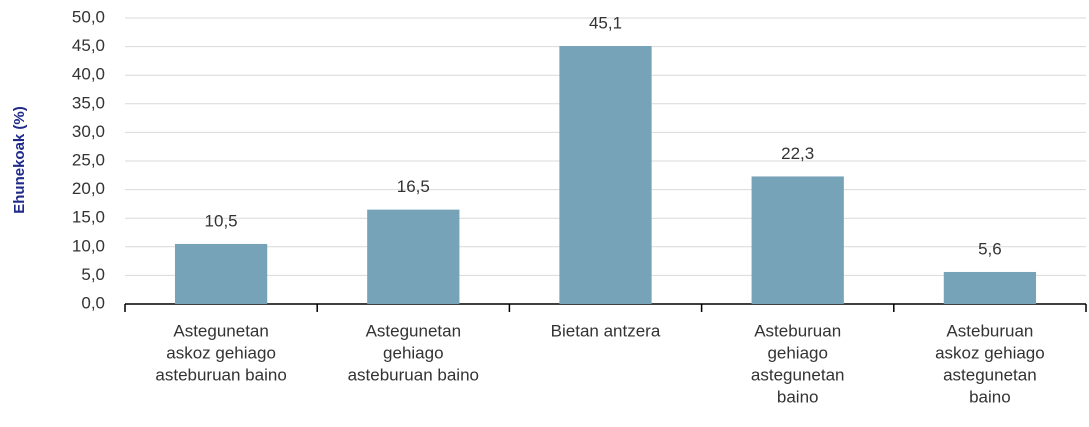 The image size is (1089, 427). Describe the element at coordinates (221, 220) in the screenshot. I see `value-label: 10,5` at that location.